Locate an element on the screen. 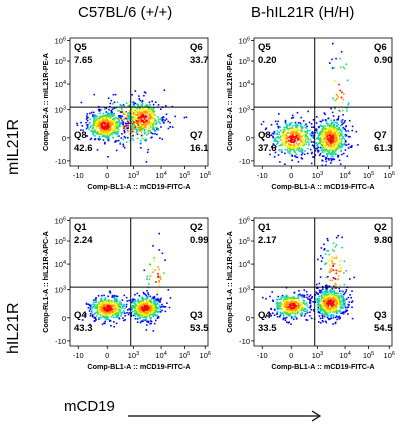 The width and height of the screenshot is (408, 429). quadrant-name: Q1 is located at coordinates (80, 227).